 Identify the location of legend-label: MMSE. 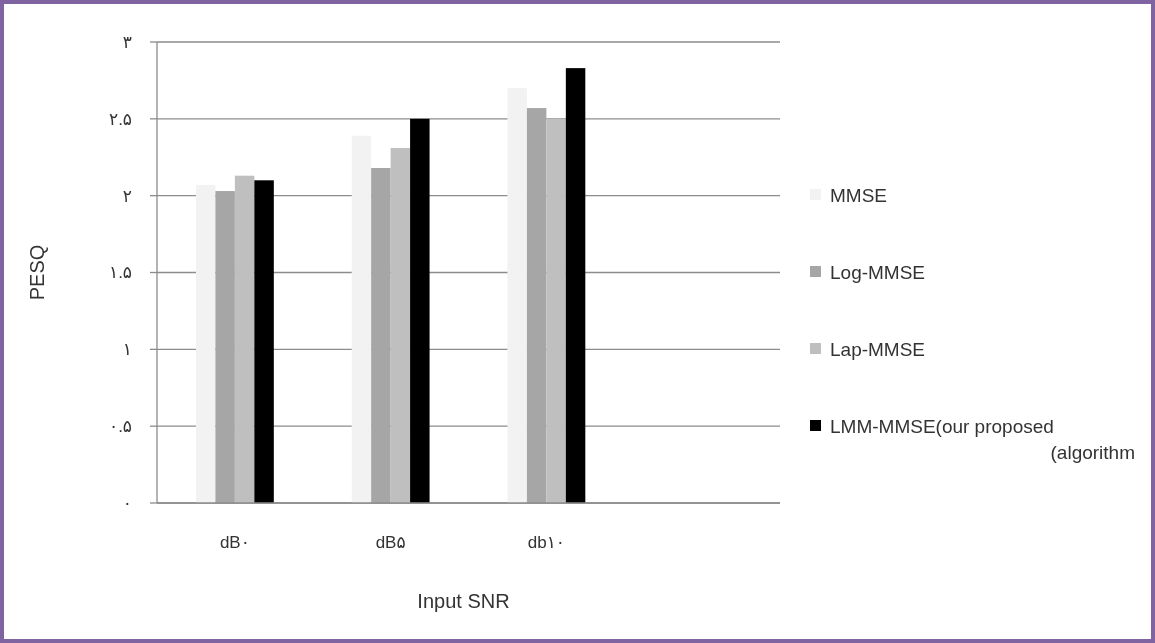
(858, 195).